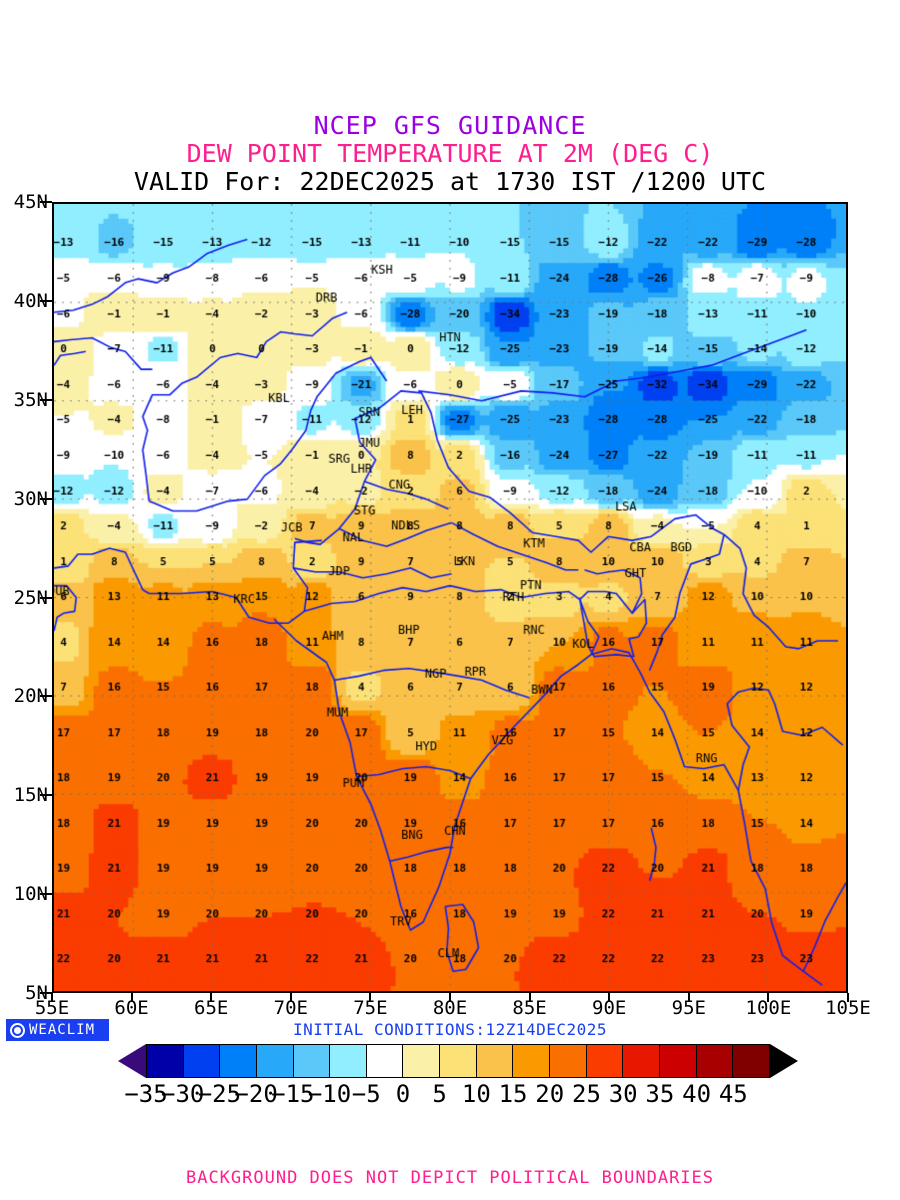  What do you see at coordinates (30, 597) in the screenshot?
I see `y-axis-label: 25N` at bounding box center [30, 597].